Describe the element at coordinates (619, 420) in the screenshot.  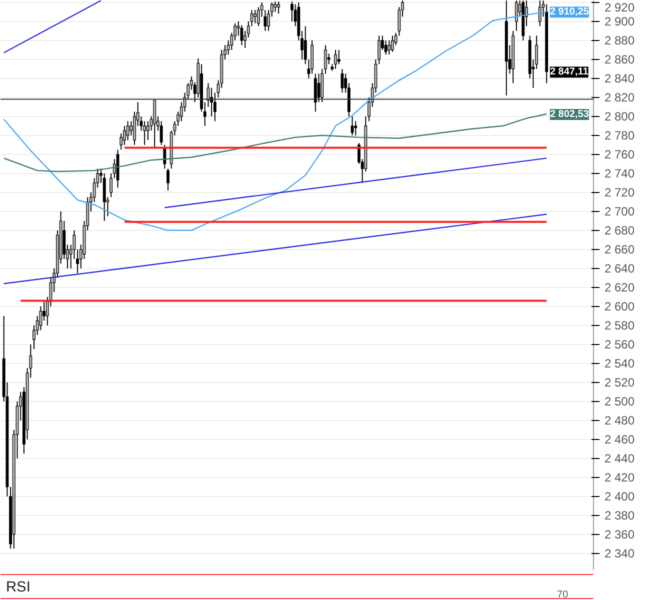
I see `y-tick-label: 2 480` at that location.